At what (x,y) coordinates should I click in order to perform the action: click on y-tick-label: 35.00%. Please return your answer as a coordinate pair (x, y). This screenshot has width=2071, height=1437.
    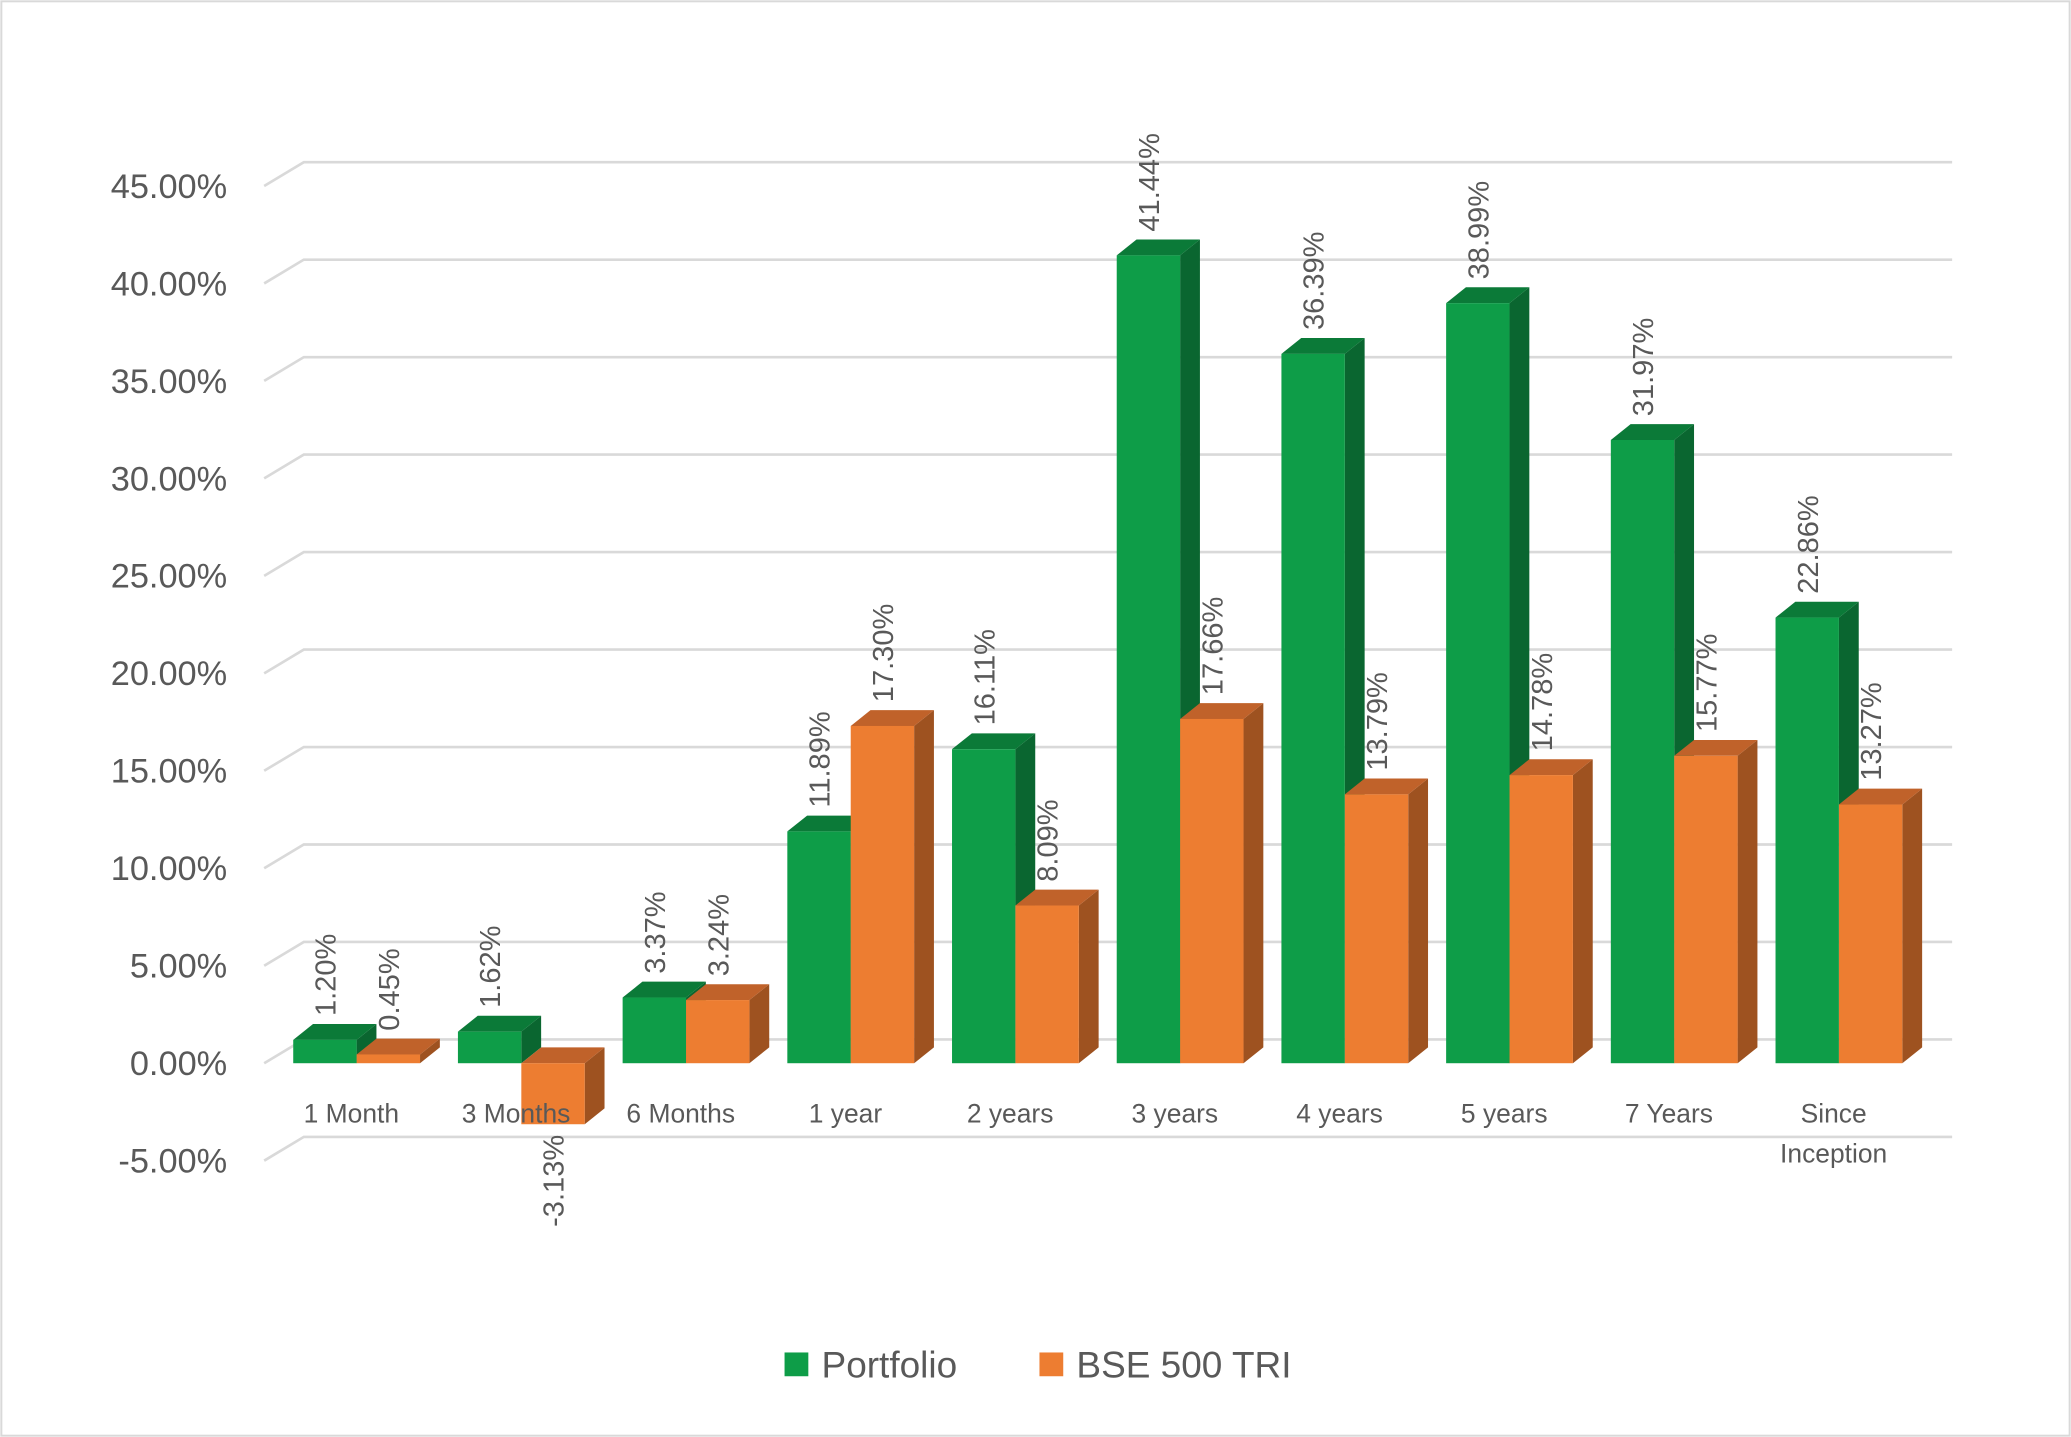
    Looking at the image, I should click on (169, 382).